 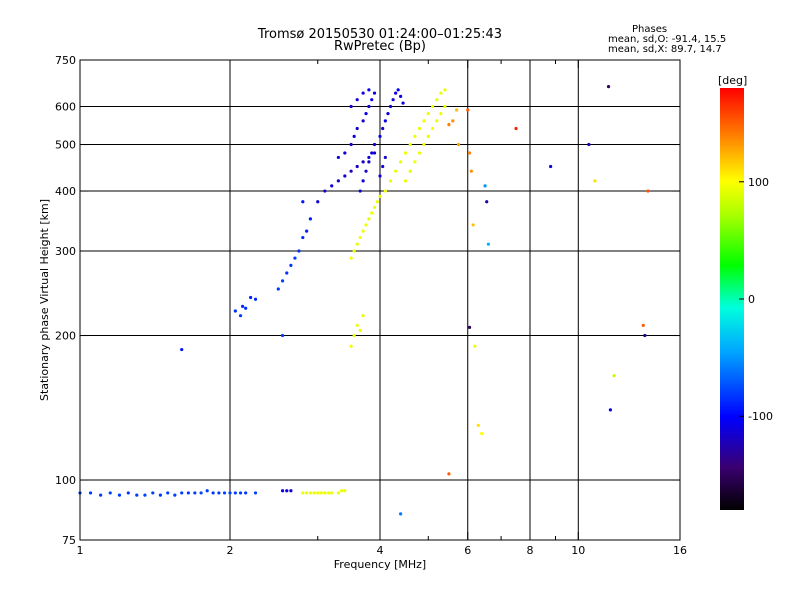 What do you see at coordinates (65, 480) in the screenshot?
I see `y-tick-label: 100` at bounding box center [65, 480].